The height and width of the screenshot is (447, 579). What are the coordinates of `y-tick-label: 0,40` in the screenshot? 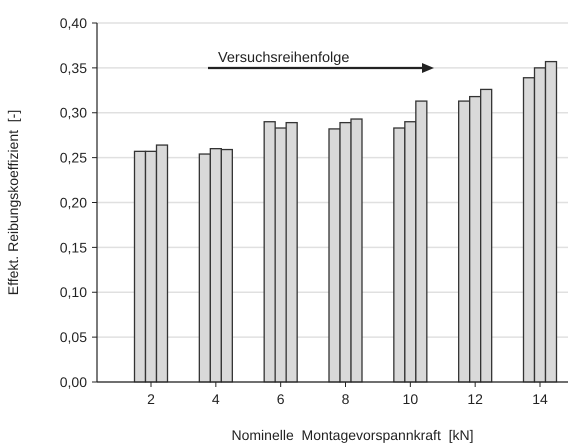 It's located at (74, 22).